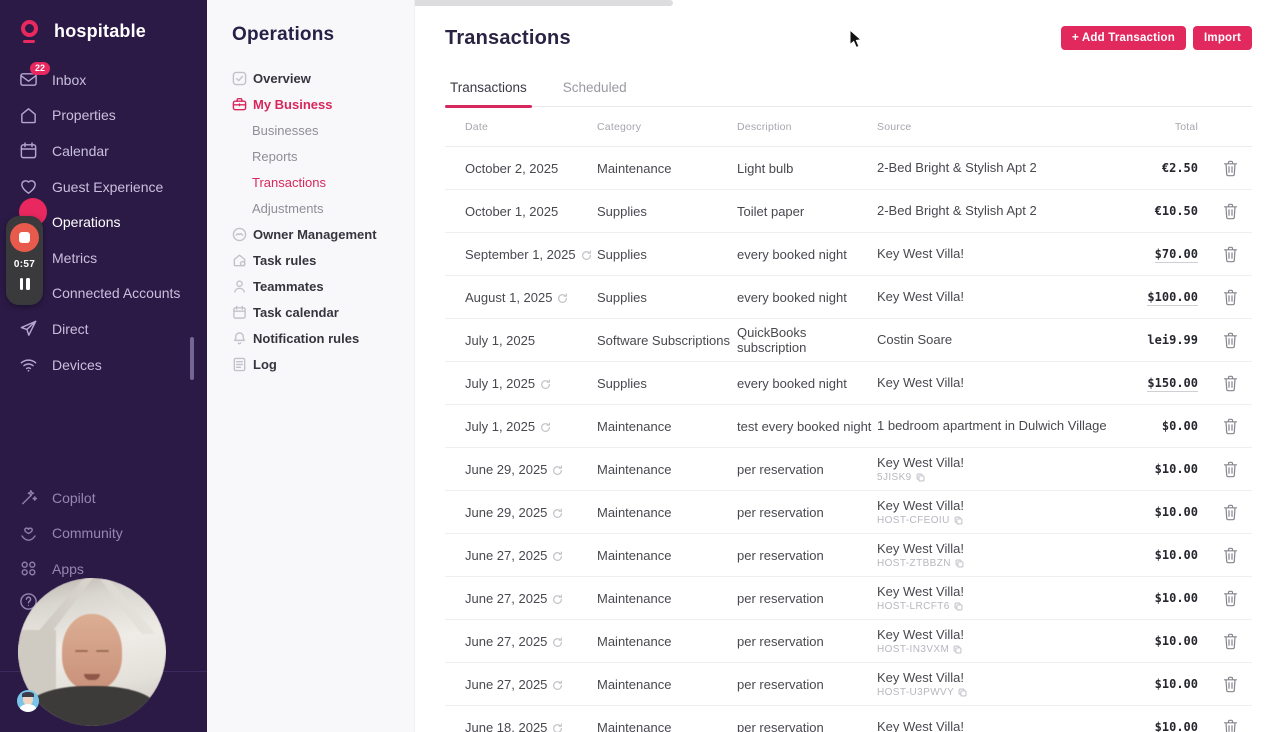 Image resolution: width=1280 pixels, height=732 pixels. What do you see at coordinates (1222, 38) in the screenshot?
I see `import-button: Import` at bounding box center [1222, 38].